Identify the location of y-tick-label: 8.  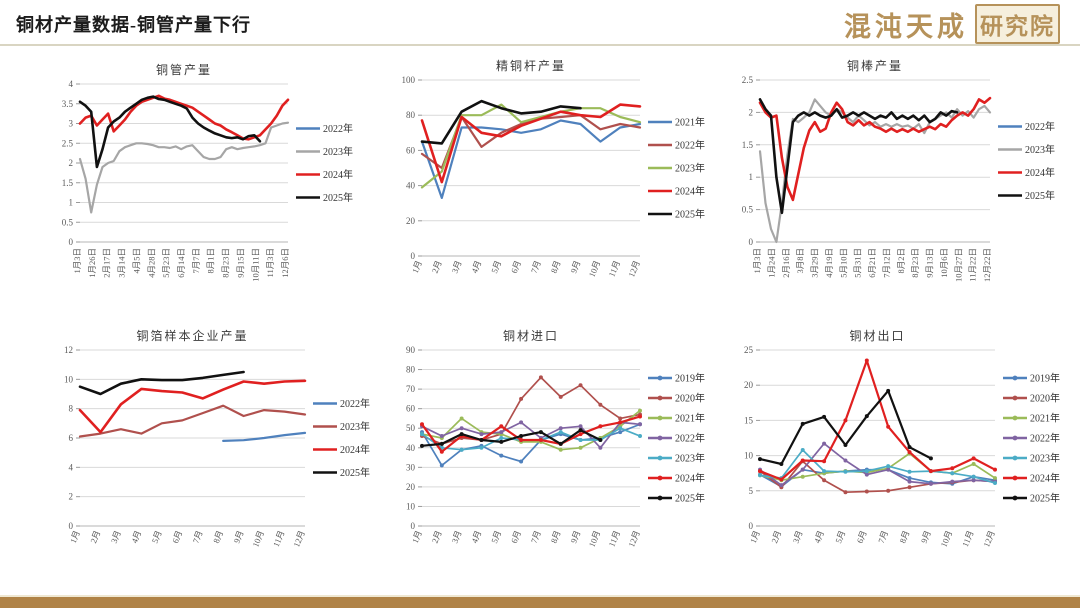
(71, 409).